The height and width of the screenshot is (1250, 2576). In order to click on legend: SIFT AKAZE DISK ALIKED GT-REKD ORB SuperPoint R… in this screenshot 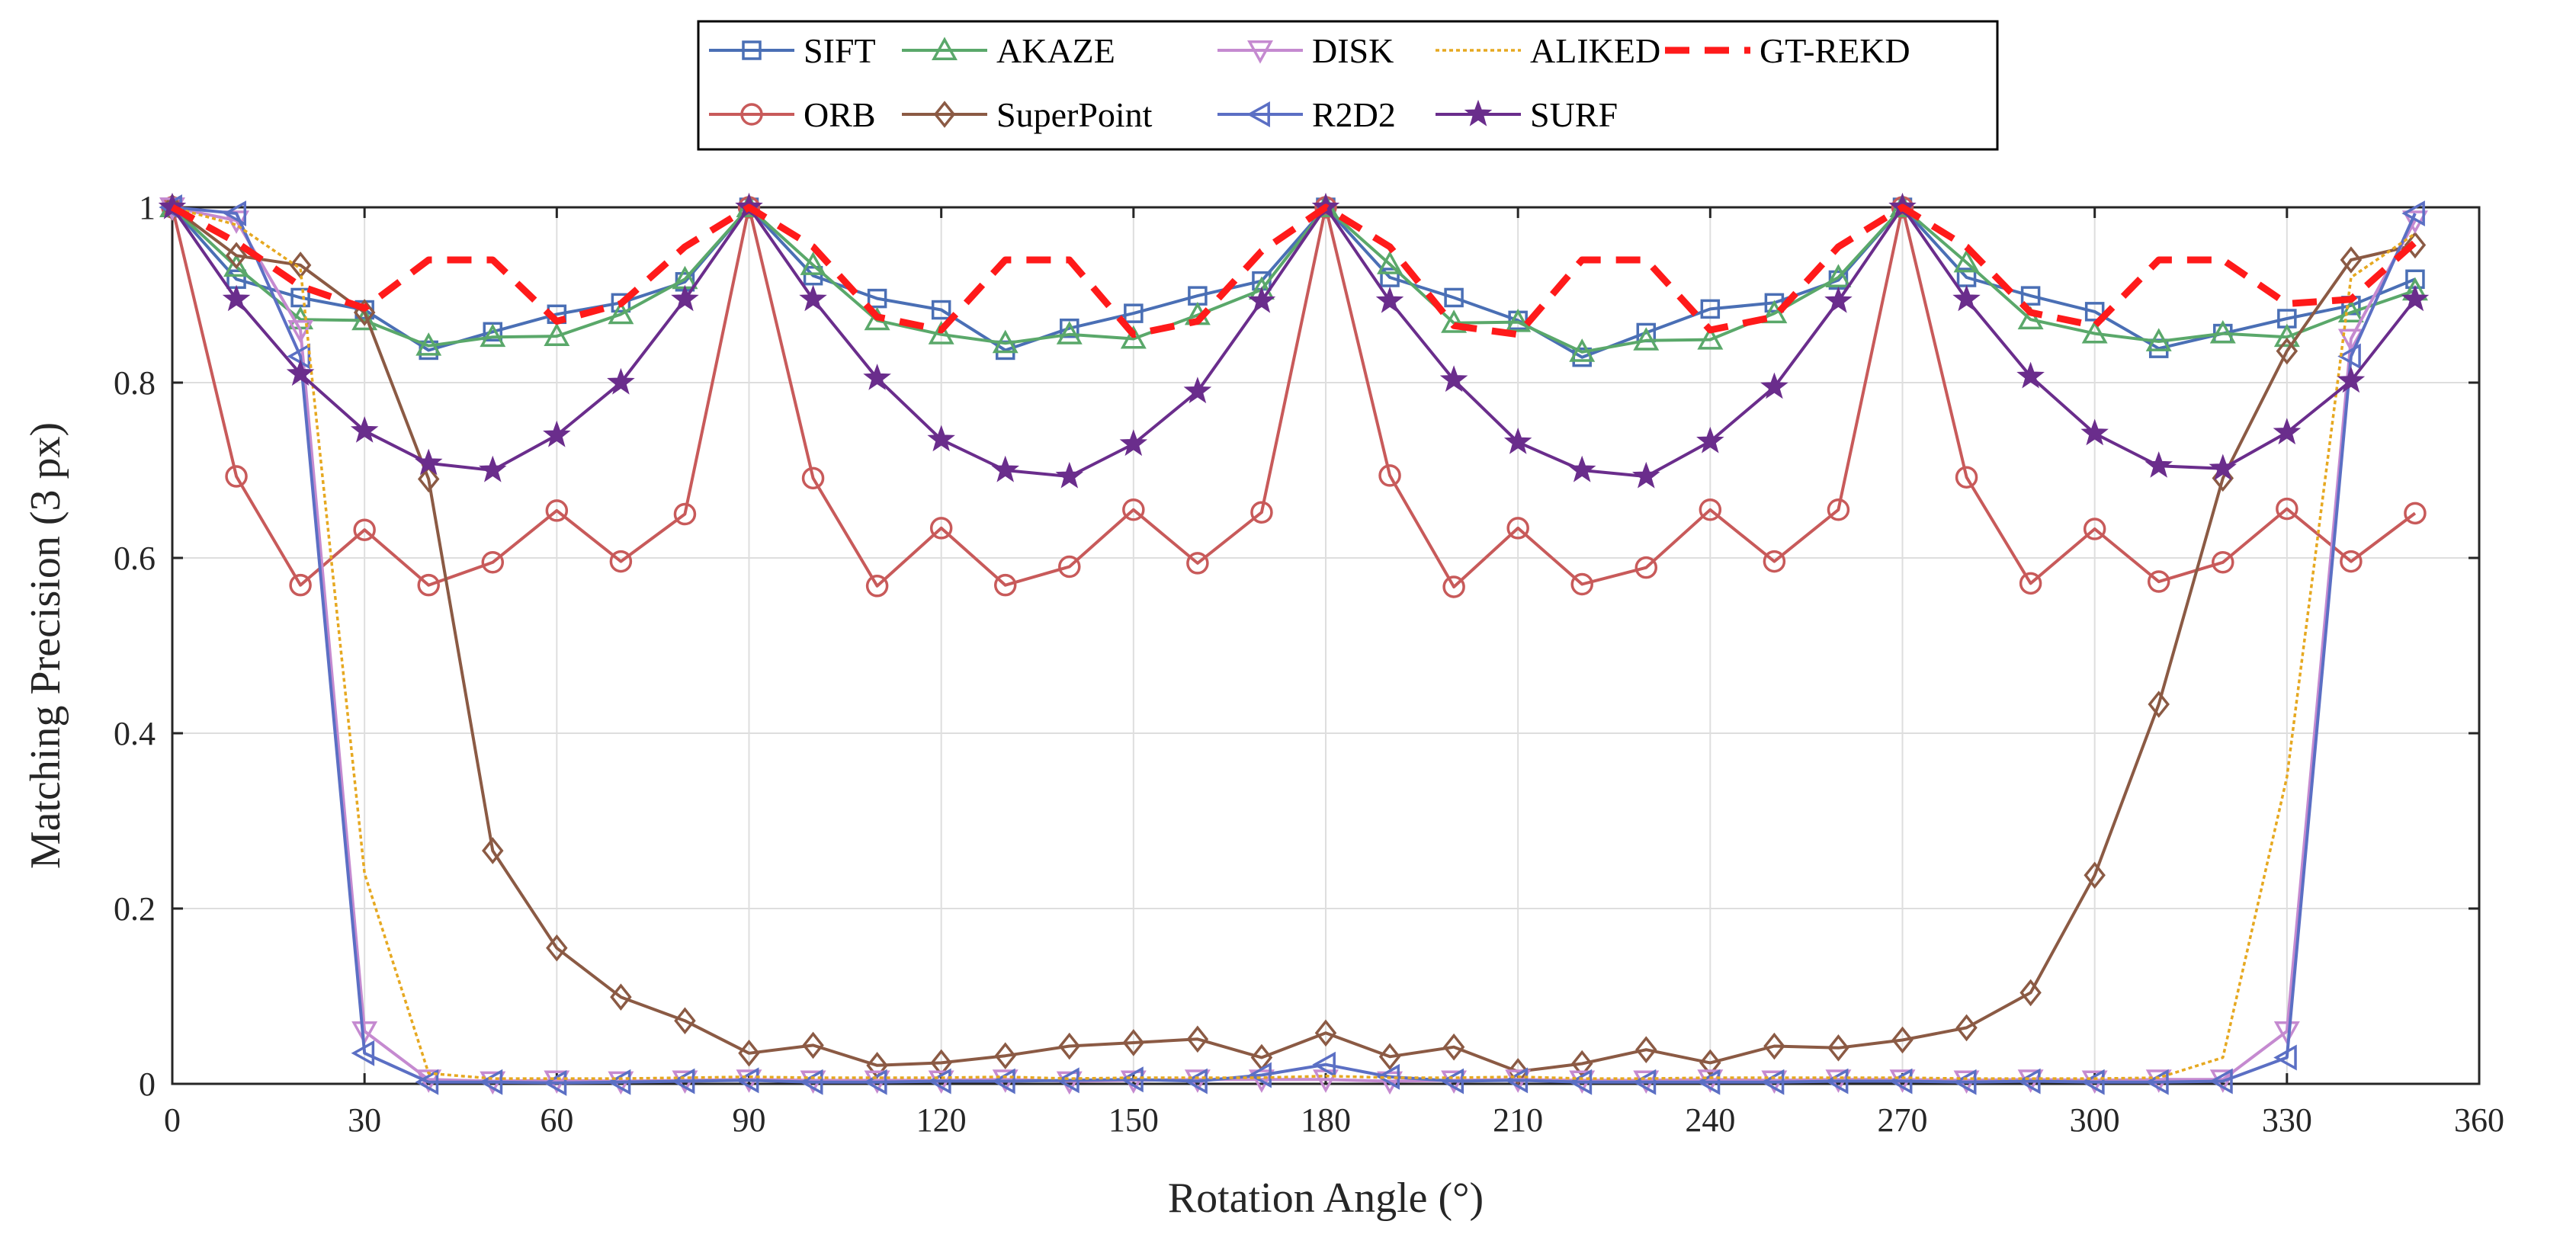, I will do `click(1348, 85)`.